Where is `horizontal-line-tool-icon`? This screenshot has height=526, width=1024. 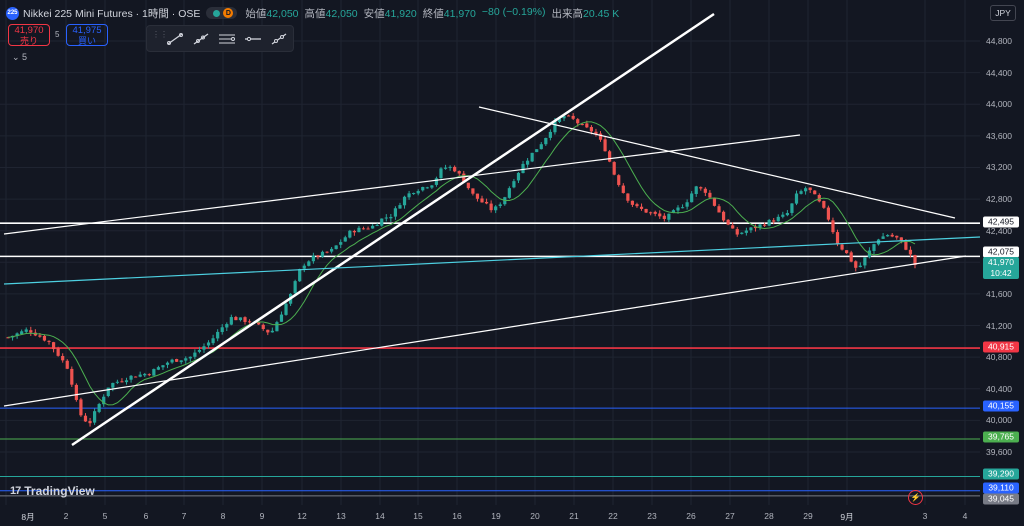
horizontal-line-tool-icon is located at coordinates (253, 39).